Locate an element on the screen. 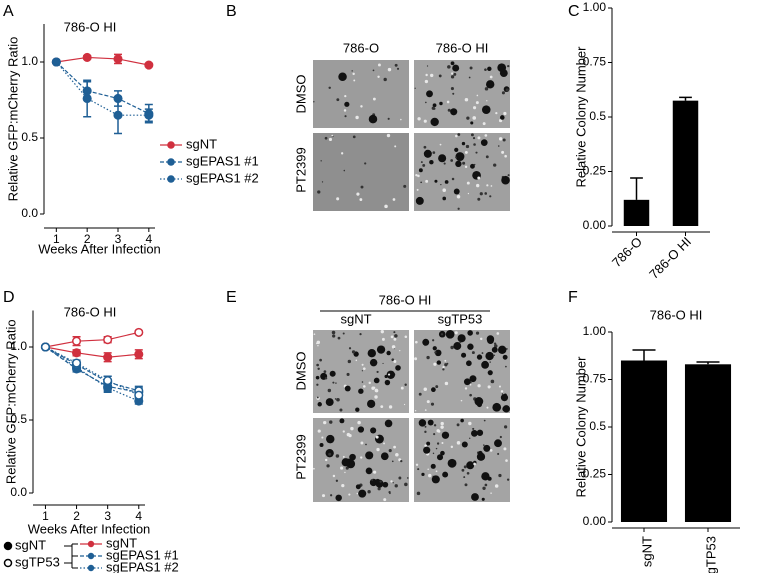  panel-label: C is located at coordinates (574, 11).